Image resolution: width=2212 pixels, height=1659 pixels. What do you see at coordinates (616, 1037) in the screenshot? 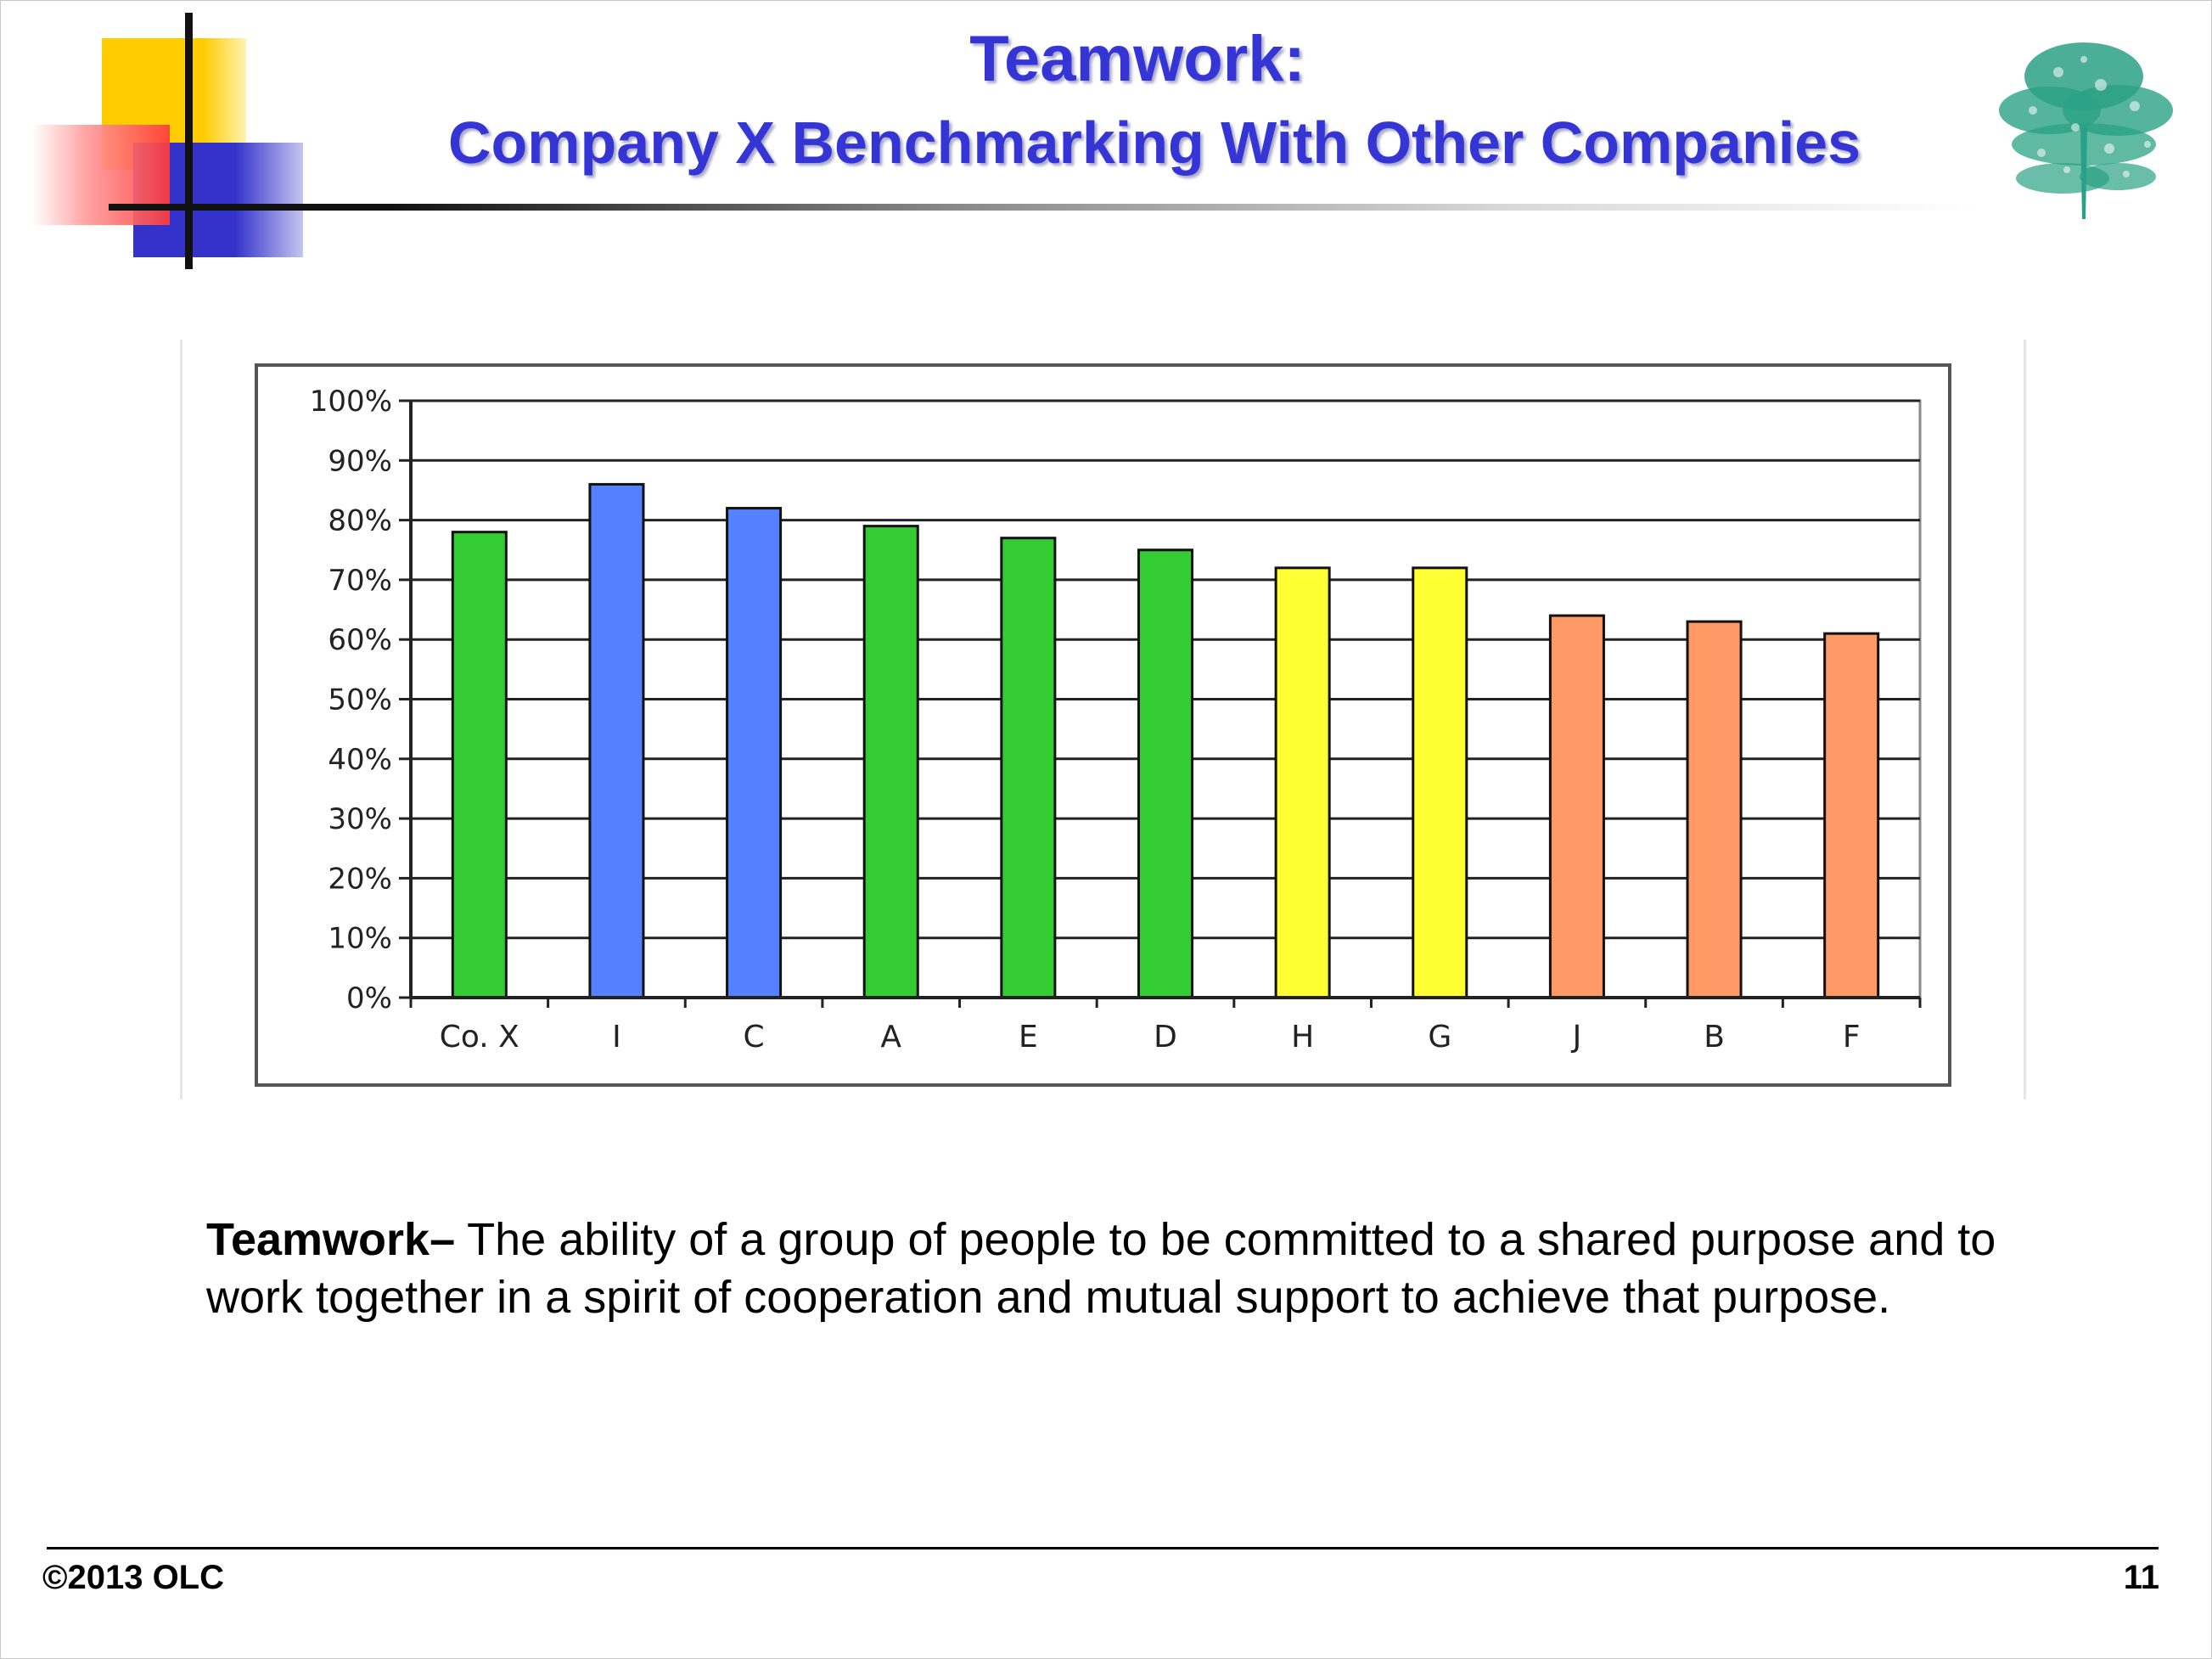
I see `x-tick-label: I` at bounding box center [616, 1037].